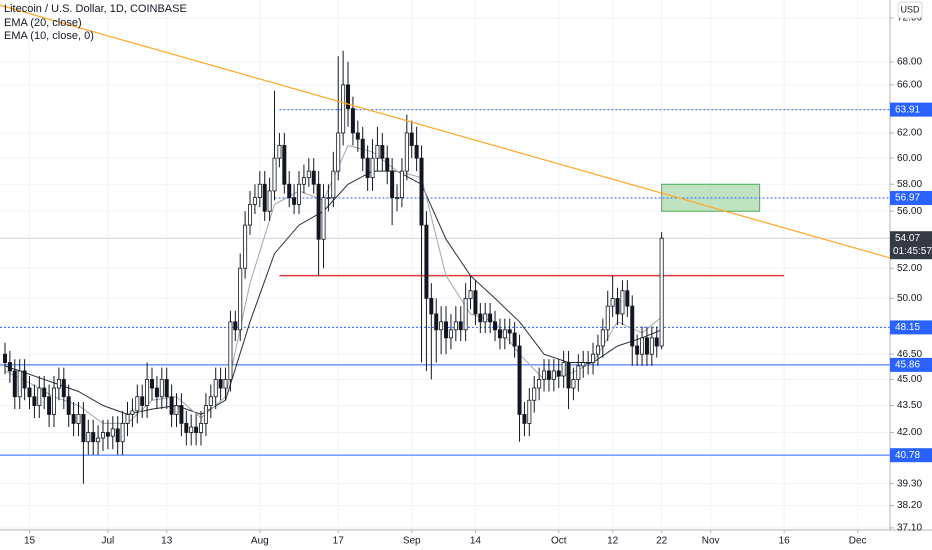 This screenshot has height=550, width=932. What do you see at coordinates (909, 354) in the screenshot?
I see `y-tick-label: 46.50` at bounding box center [909, 354].